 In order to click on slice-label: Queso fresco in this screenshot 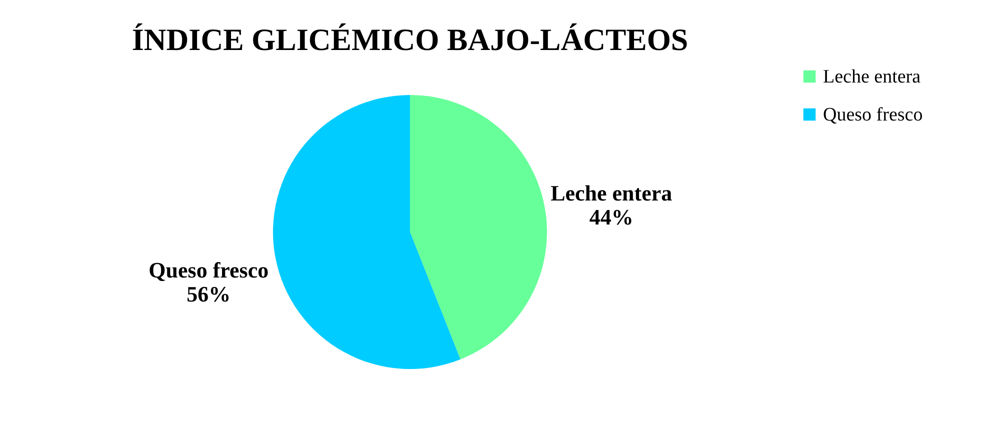, I will do `click(208, 269)`.